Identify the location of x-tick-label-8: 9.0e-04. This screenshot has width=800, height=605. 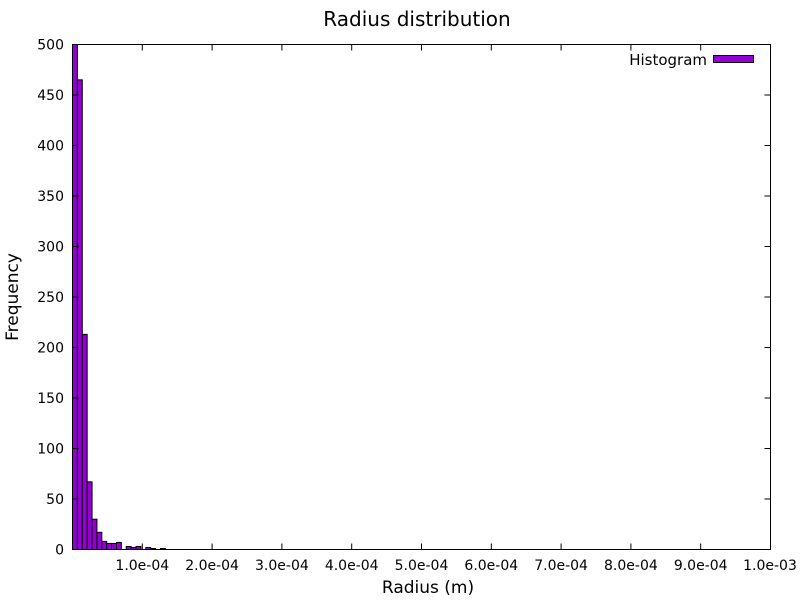
(701, 566).